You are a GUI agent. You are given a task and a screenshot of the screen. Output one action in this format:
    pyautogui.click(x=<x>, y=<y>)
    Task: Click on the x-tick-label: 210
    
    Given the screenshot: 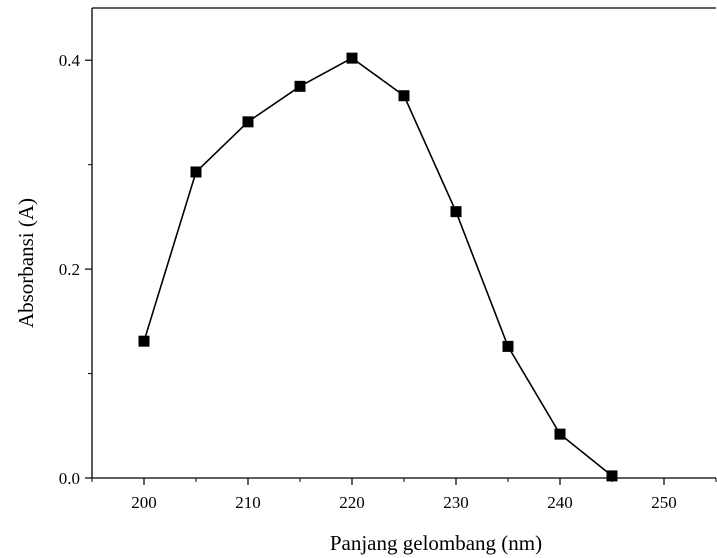 What is the action you would take?
    pyautogui.click(x=248, y=502)
    